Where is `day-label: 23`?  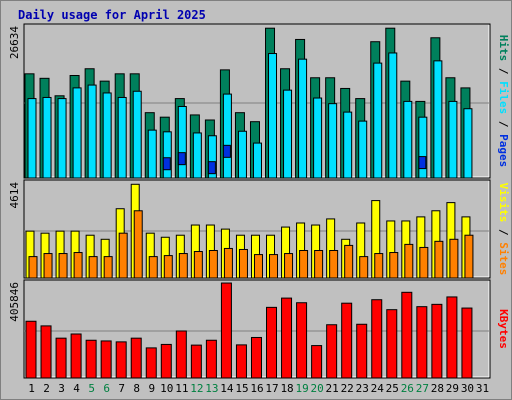 day-label: 23 is located at coordinates (362, 388).